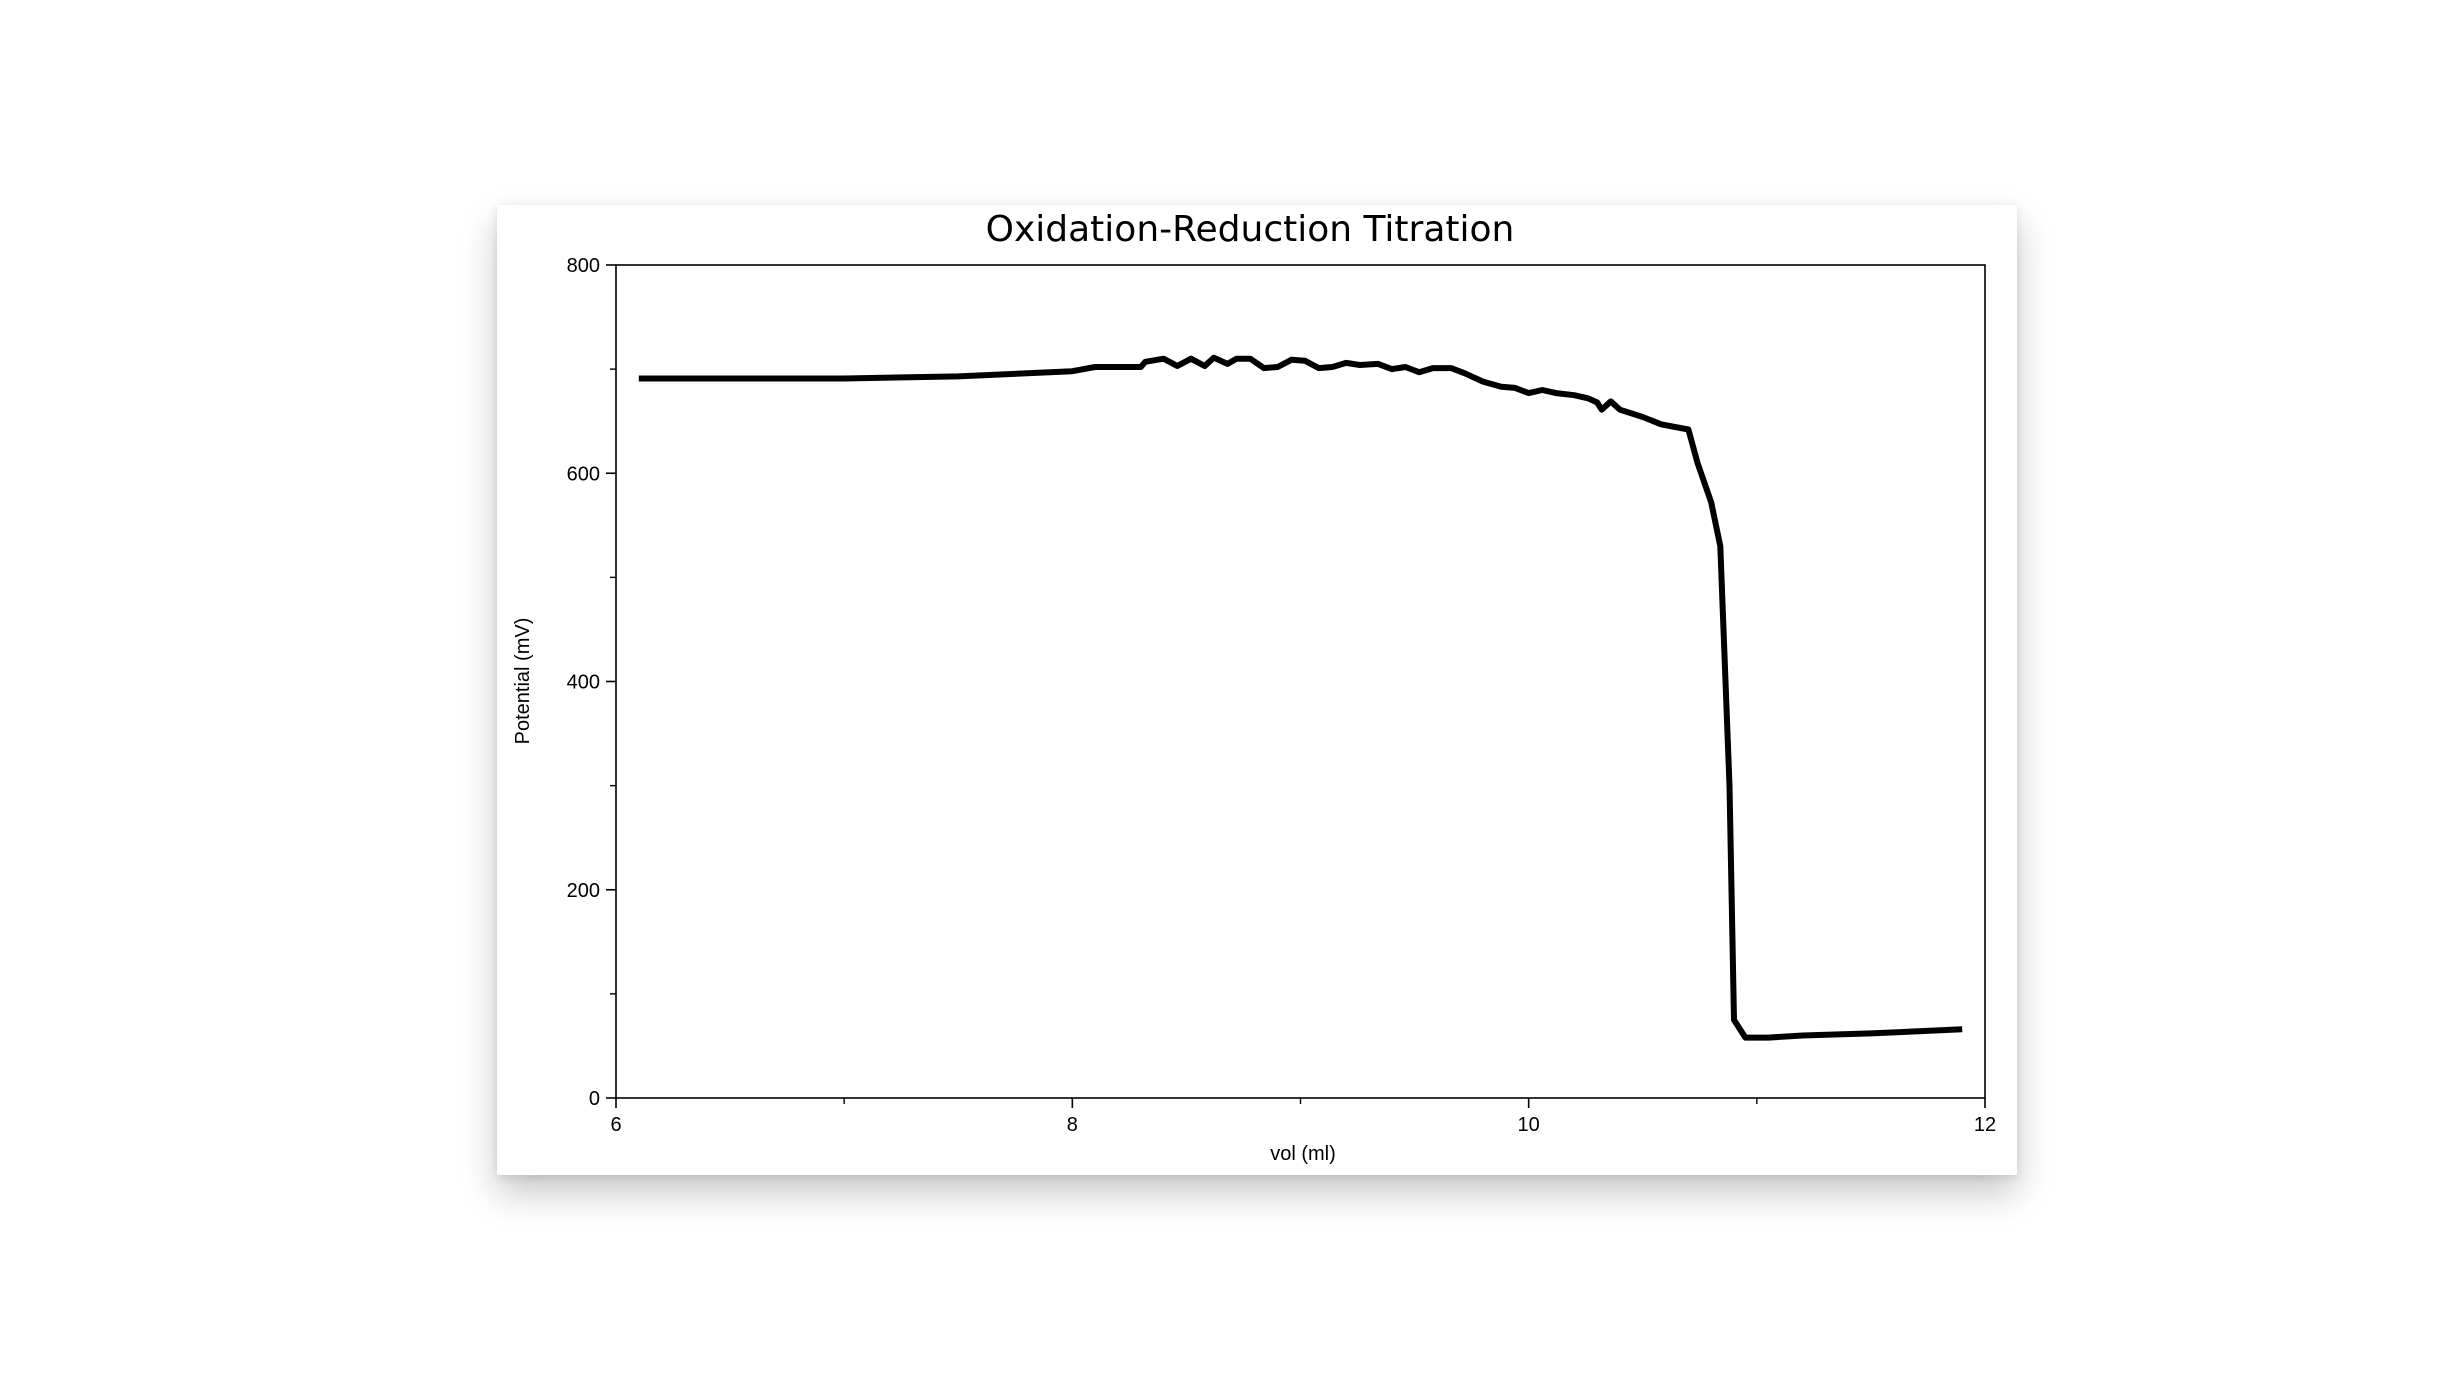  I want to click on x-tick-label: 12, so click(1985, 1125).